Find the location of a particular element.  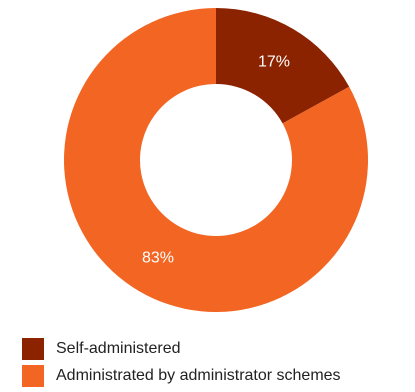

legend-swatch-self-administered is located at coordinates (33, 349).